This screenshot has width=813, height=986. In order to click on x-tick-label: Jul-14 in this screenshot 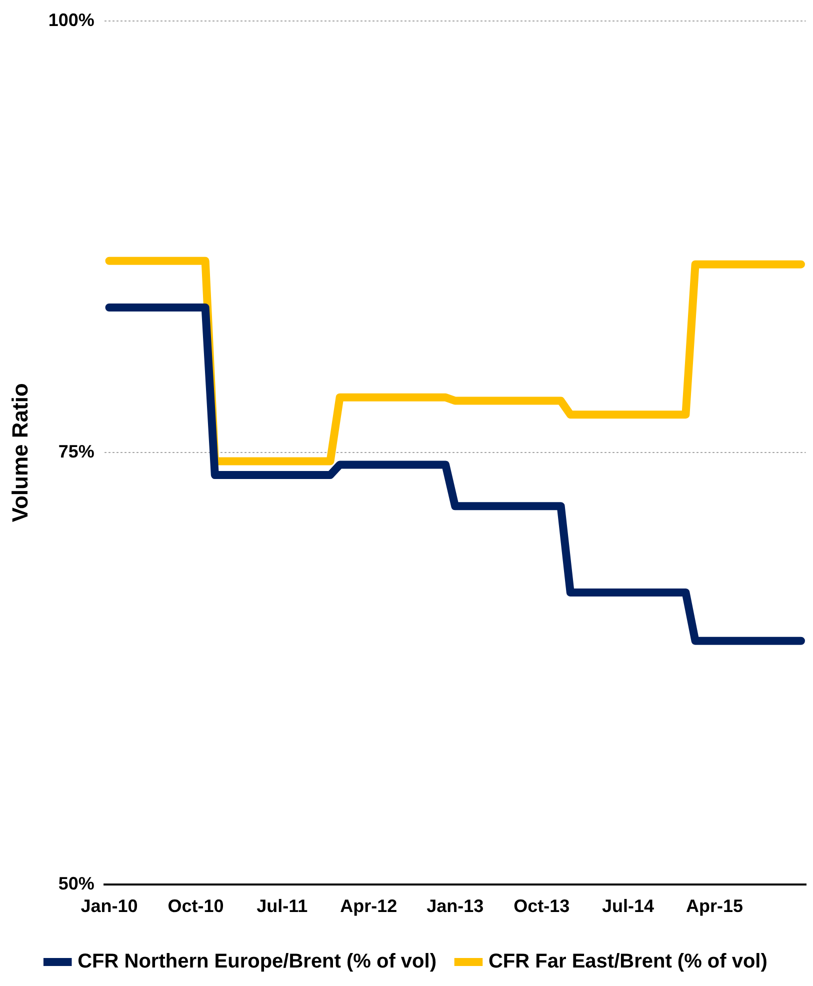, I will do `click(628, 906)`.